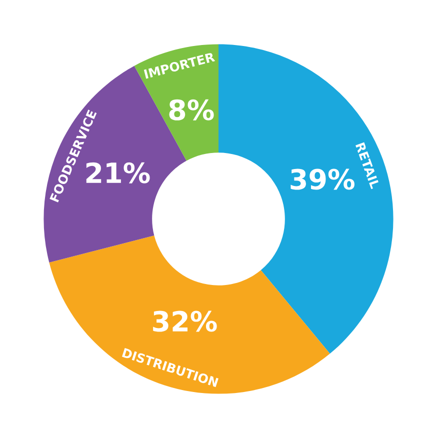 Image resolution: width=437 pixels, height=438 pixels. I want to click on data-label: 39%, so click(322, 179).